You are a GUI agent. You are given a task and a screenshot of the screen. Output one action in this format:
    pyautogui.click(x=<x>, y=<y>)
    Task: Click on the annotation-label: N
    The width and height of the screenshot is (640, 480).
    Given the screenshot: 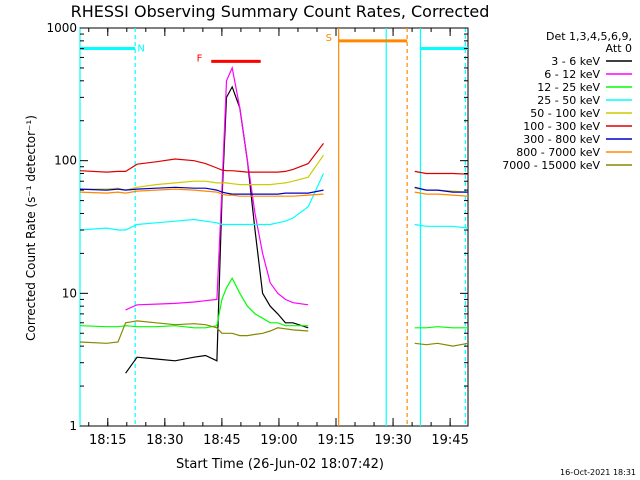 What is the action you would take?
    pyautogui.click(x=140, y=49)
    